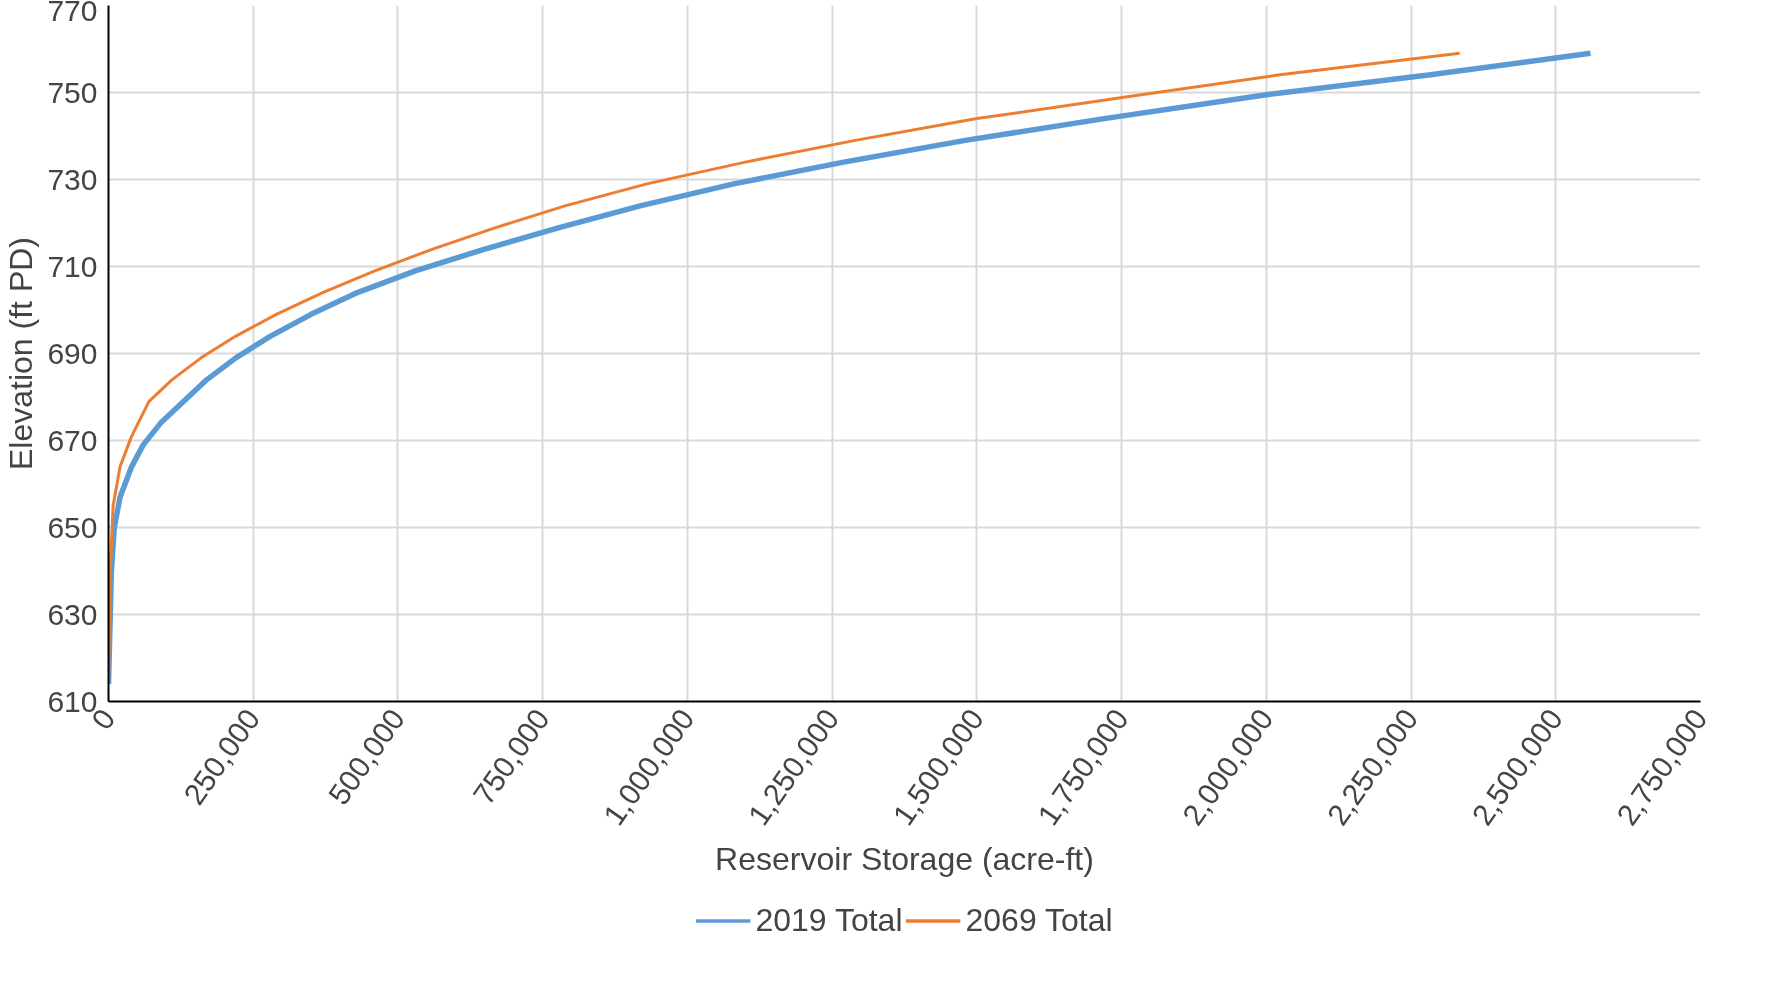 The height and width of the screenshot is (982, 1776). What do you see at coordinates (72, 266) in the screenshot?
I see `y-tick-label: 710` at bounding box center [72, 266].